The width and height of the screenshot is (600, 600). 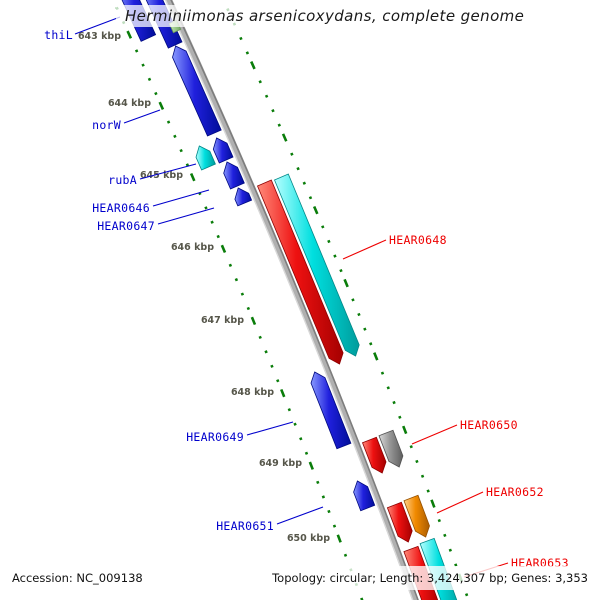 What do you see at coordinates (243, 197) in the screenshot?
I see `gene-arrow-HEAR0647` at bounding box center [243, 197].